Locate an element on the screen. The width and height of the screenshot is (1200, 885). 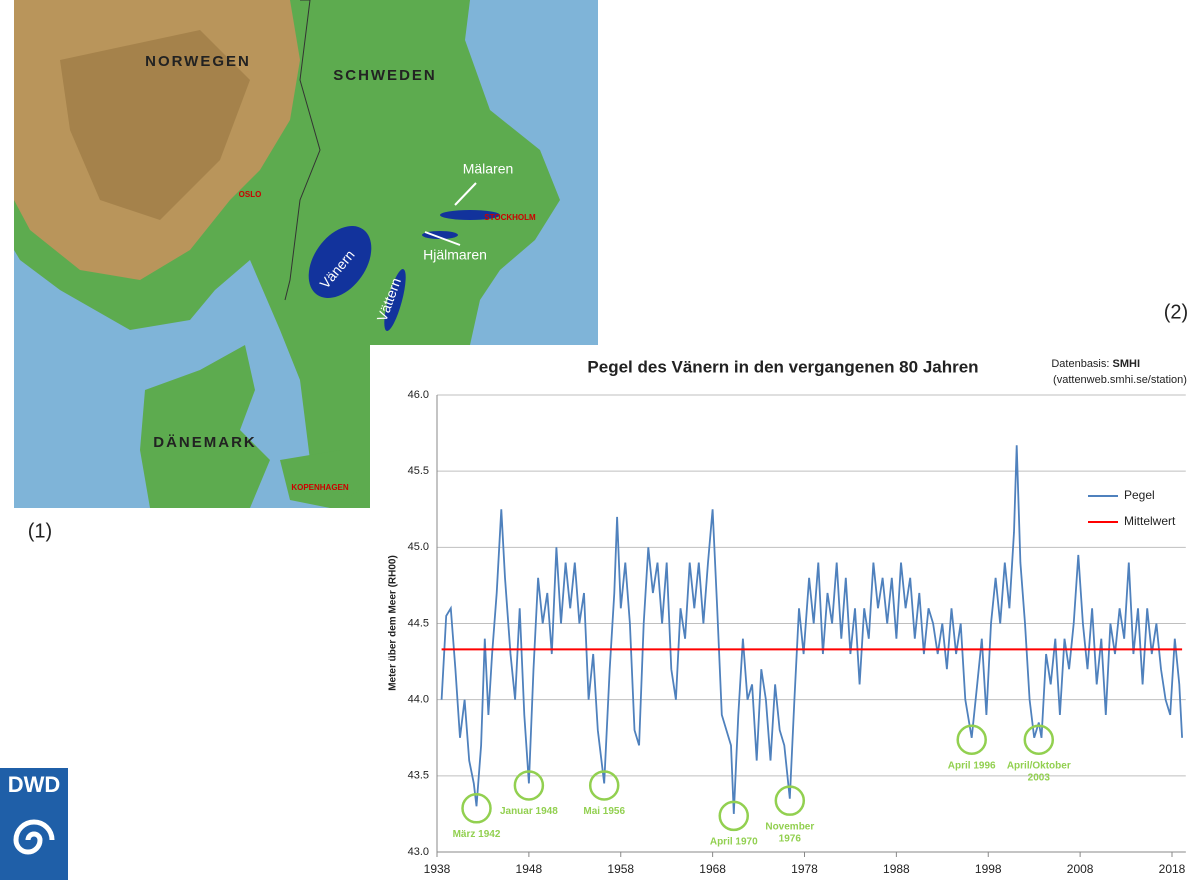
annotation-label: 1976 is located at coordinates (790, 838).